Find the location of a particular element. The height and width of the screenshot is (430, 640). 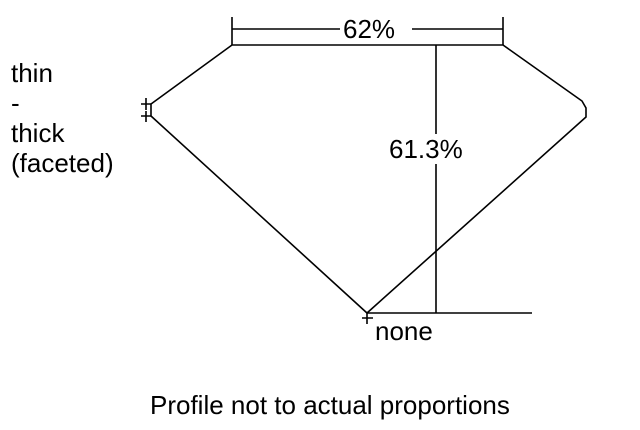

girdle-cross-marks is located at coordinates (146, 110).